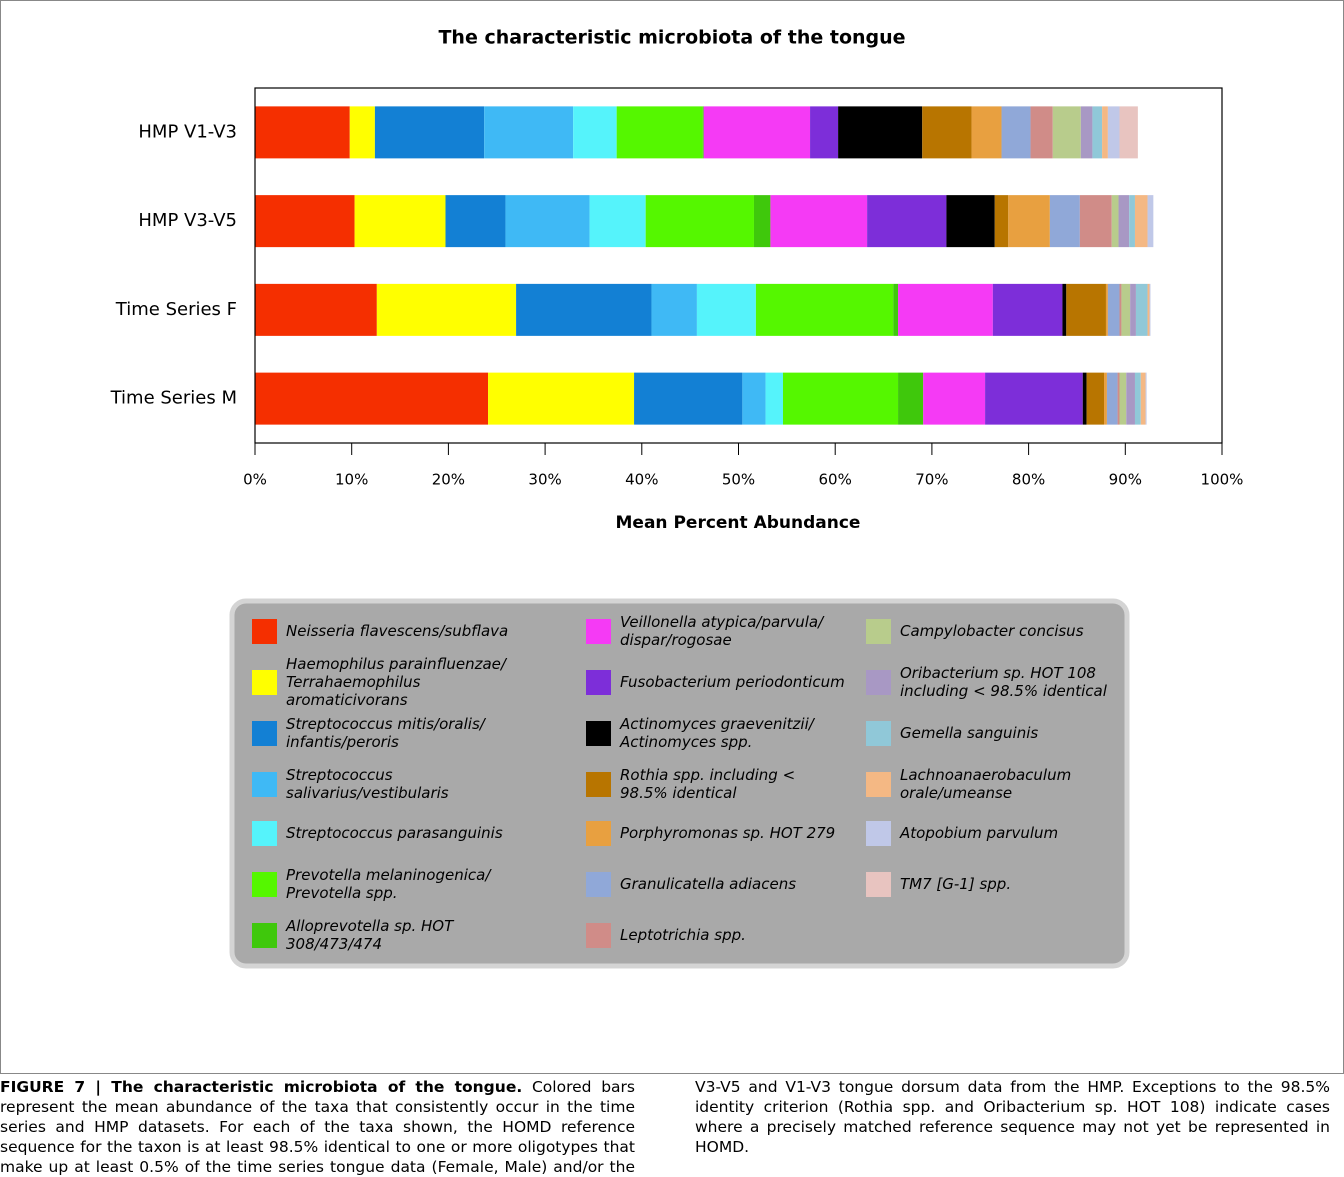  I want to click on x-tick-label: 30%, so click(544, 480).